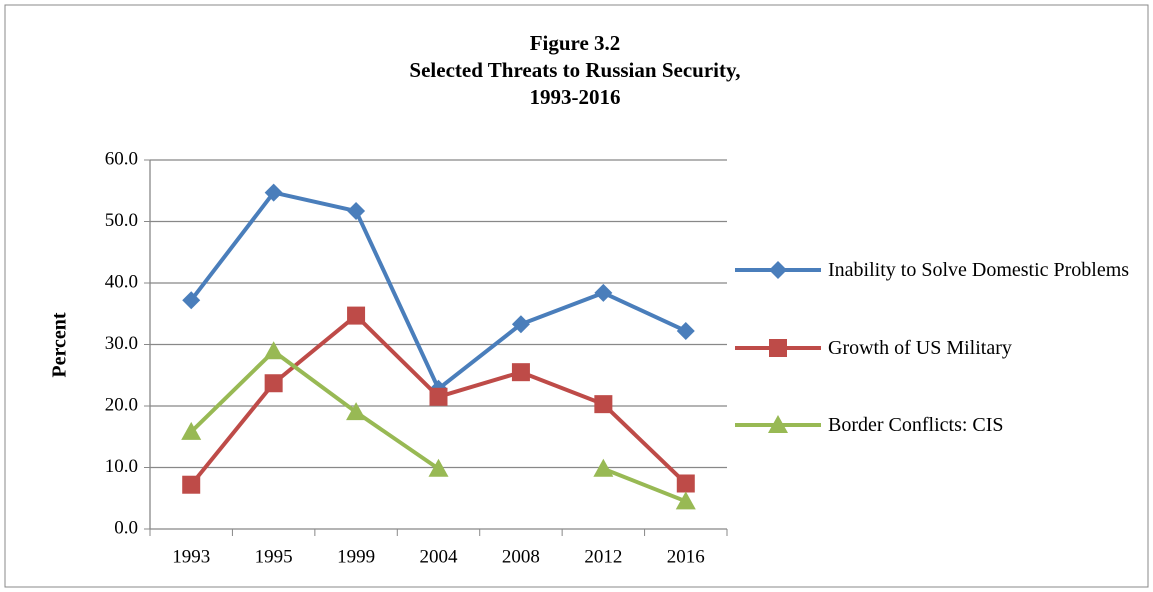 The height and width of the screenshot is (592, 1153). Describe the element at coordinates (121, 466) in the screenshot. I see `y-tick-label: 10.0` at that location.